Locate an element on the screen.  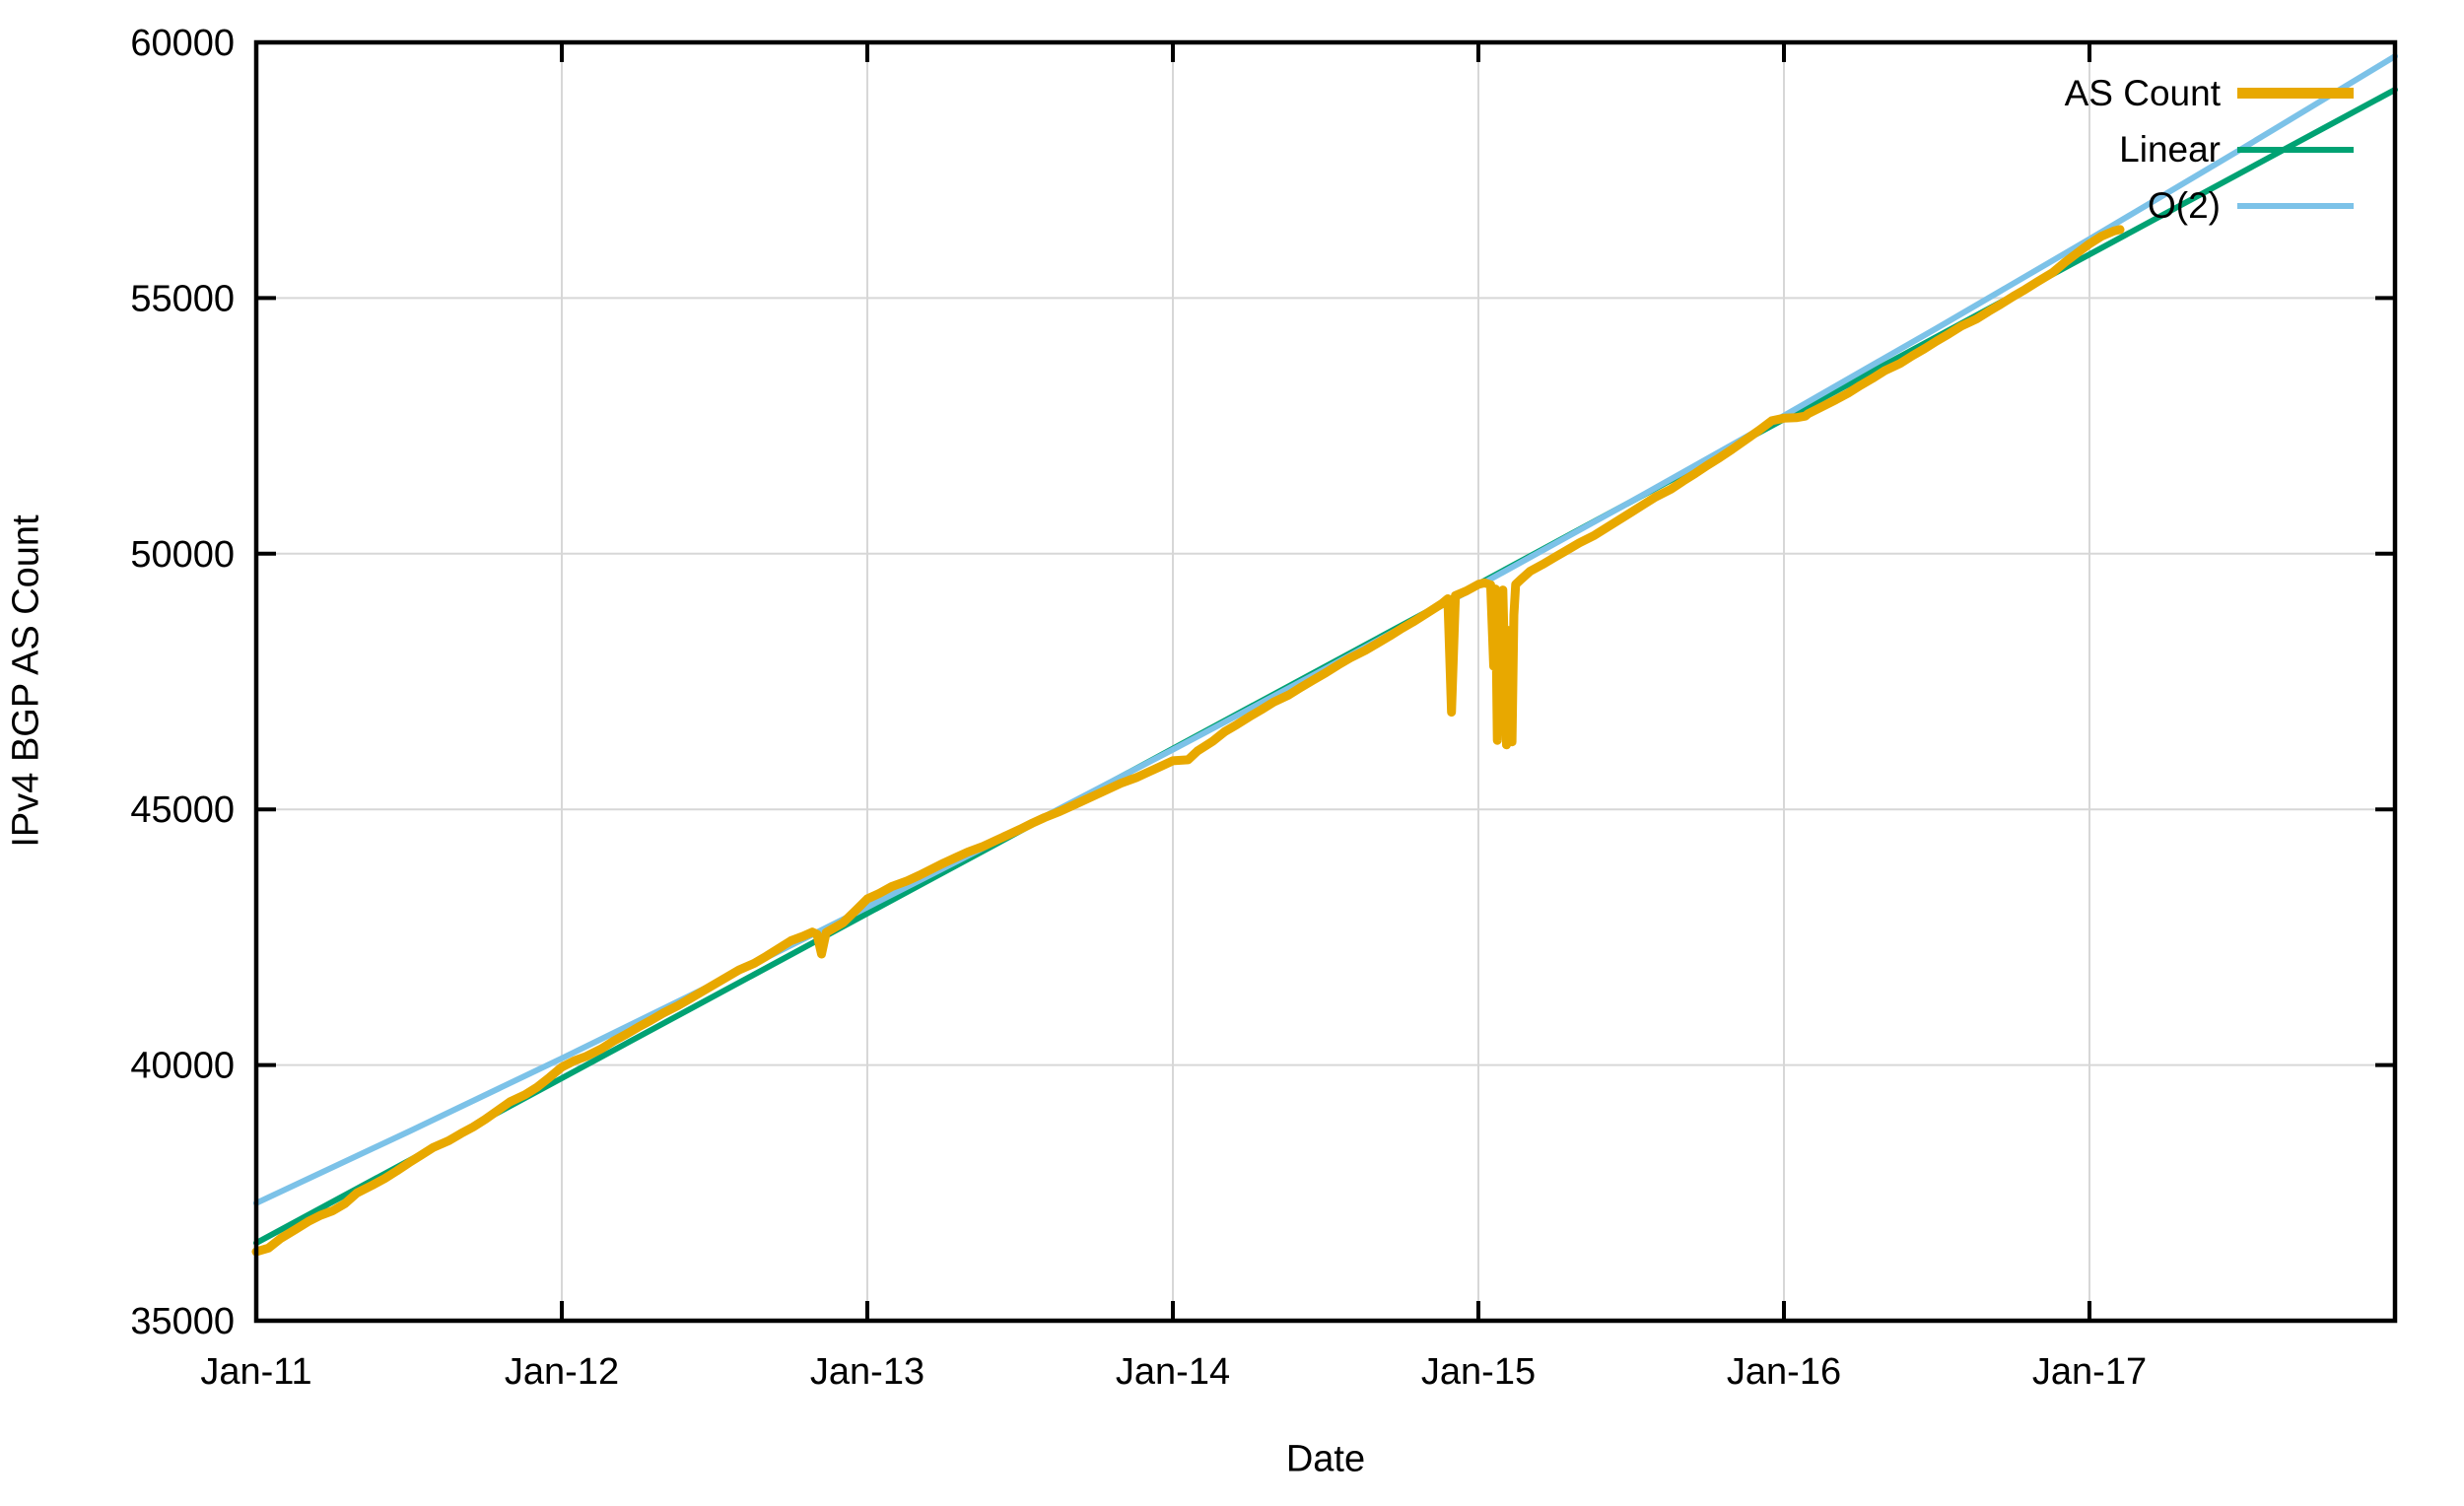
svg-text: 50000 is located at coordinates (182, 555).